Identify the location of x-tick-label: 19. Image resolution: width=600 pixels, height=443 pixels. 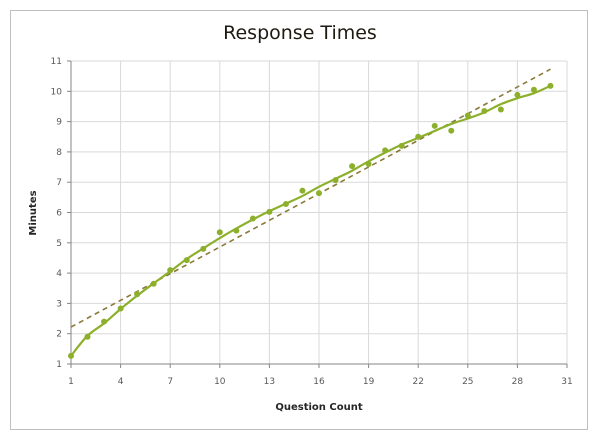
(369, 382).